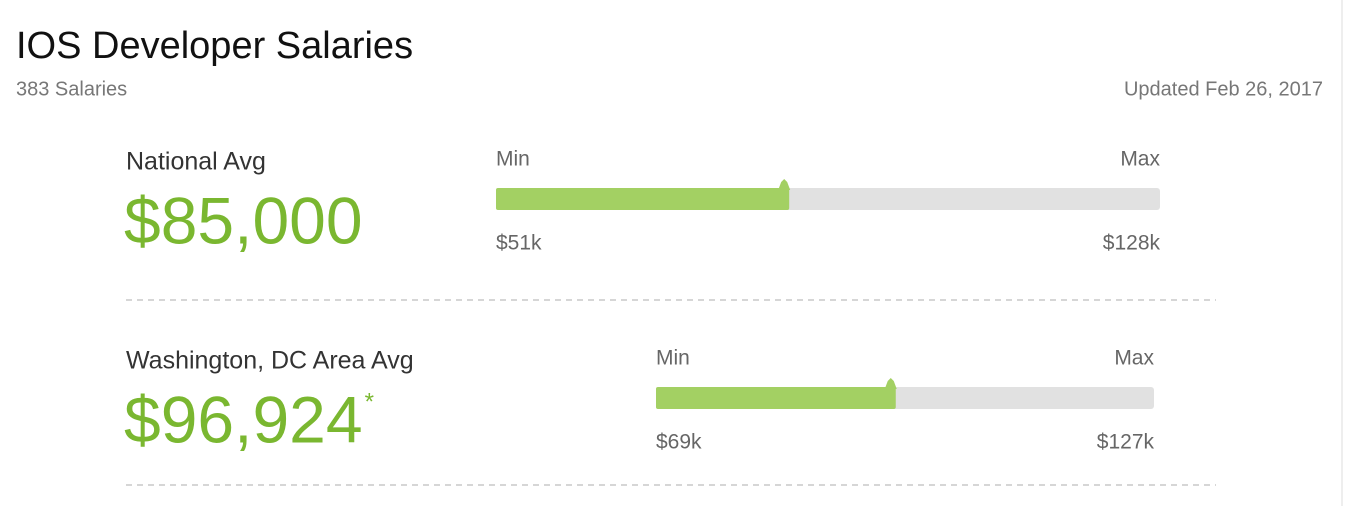 This screenshot has height=506, width=1354. I want to click on min-value: $51k, so click(519, 243).